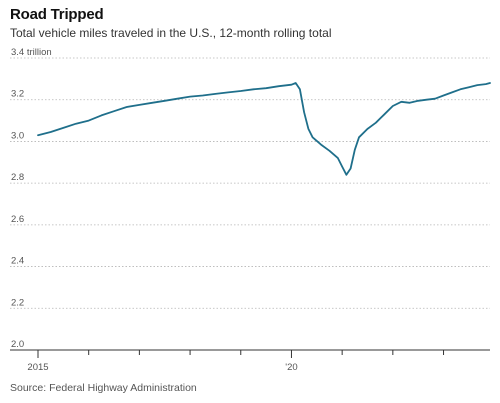 The height and width of the screenshot is (403, 500). What do you see at coordinates (17, 177) in the screenshot?
I see `y-tick-label: 2.8` at bounding box center [17, 177].